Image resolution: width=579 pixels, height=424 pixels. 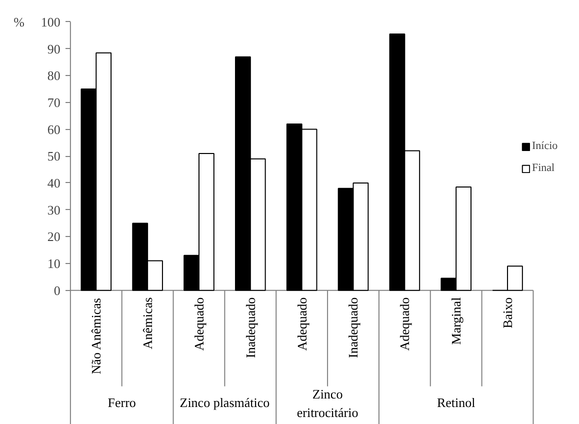 What do you see at coordinates (543, 168) in the screenshot?
I see `legend-label: Final` at bounding box center [543, 168].